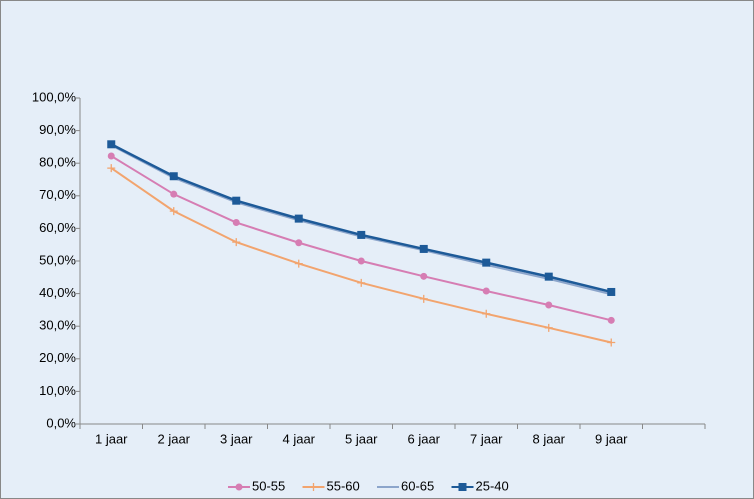 The width and height of the screenshot is (754, 499). I want to click on x-tick-label: 9 jaar, so click(611, 438).